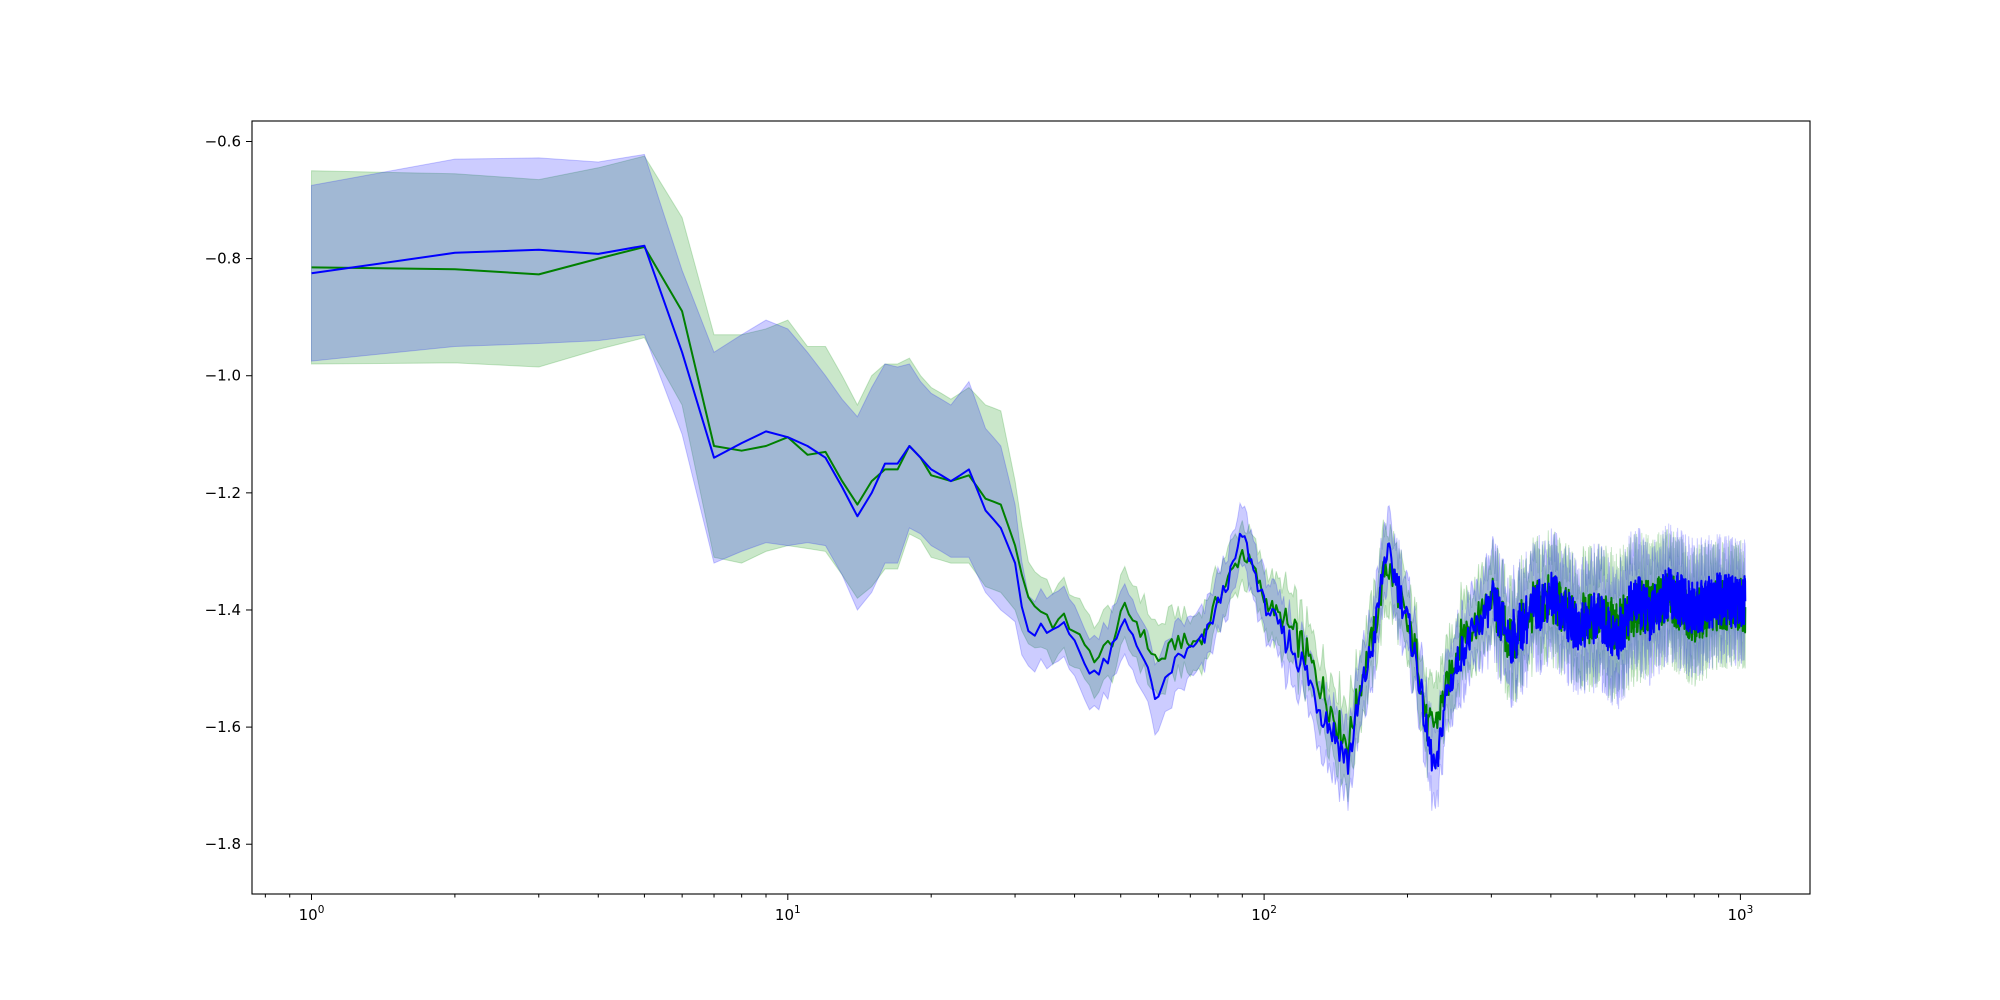  I want to click on y-tick-label: −0.6, so click(223, 141).